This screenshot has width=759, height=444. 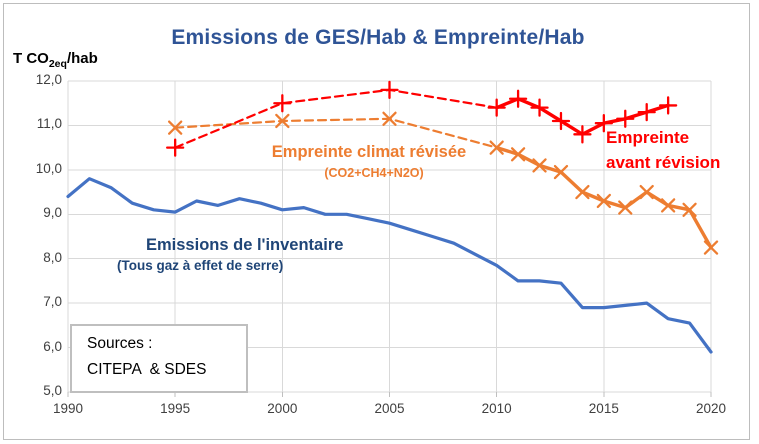 I want to click on y-axis-unit-label: T CO2eq/hab, so click(x=55, y=60).